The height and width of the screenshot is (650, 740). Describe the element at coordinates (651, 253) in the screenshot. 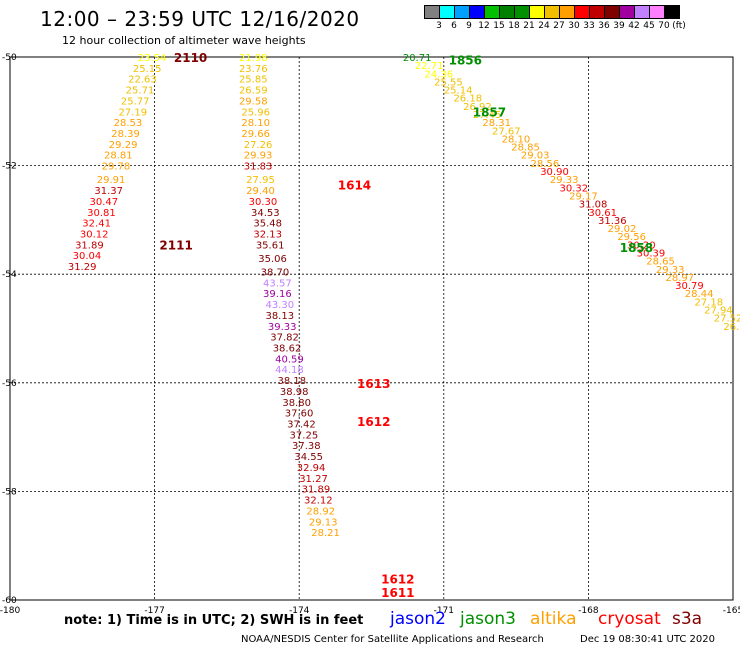

I see `swh-value-jason3: 30.39` at that location.